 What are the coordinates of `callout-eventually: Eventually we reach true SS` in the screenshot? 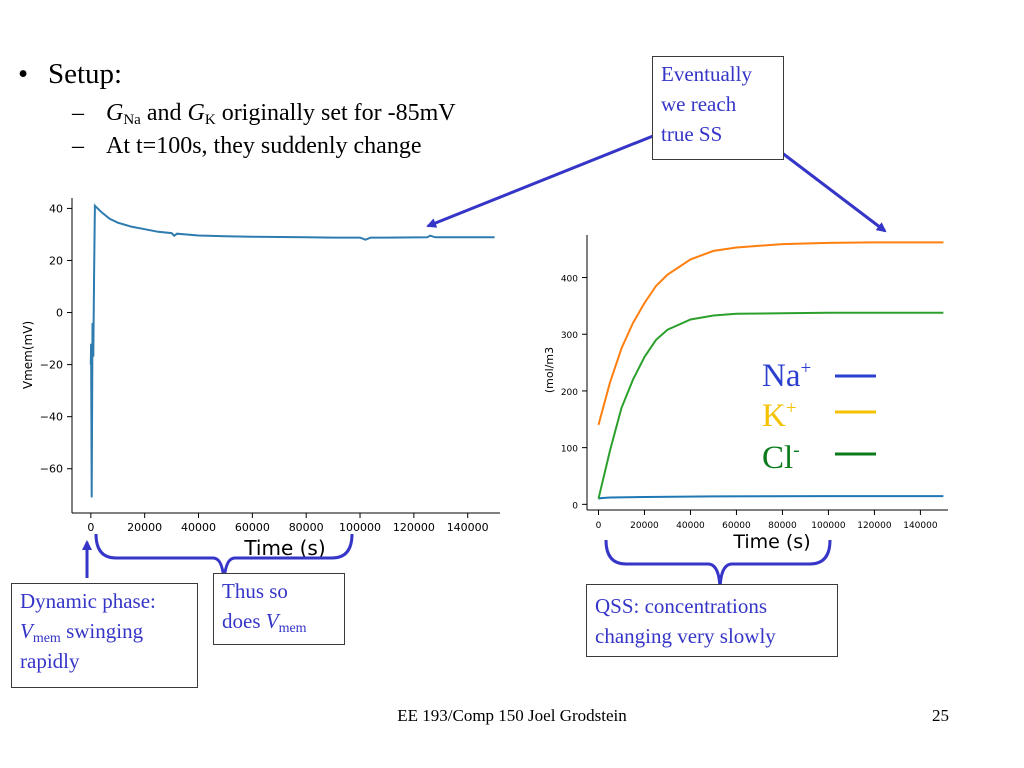 It's located at (718, 108).